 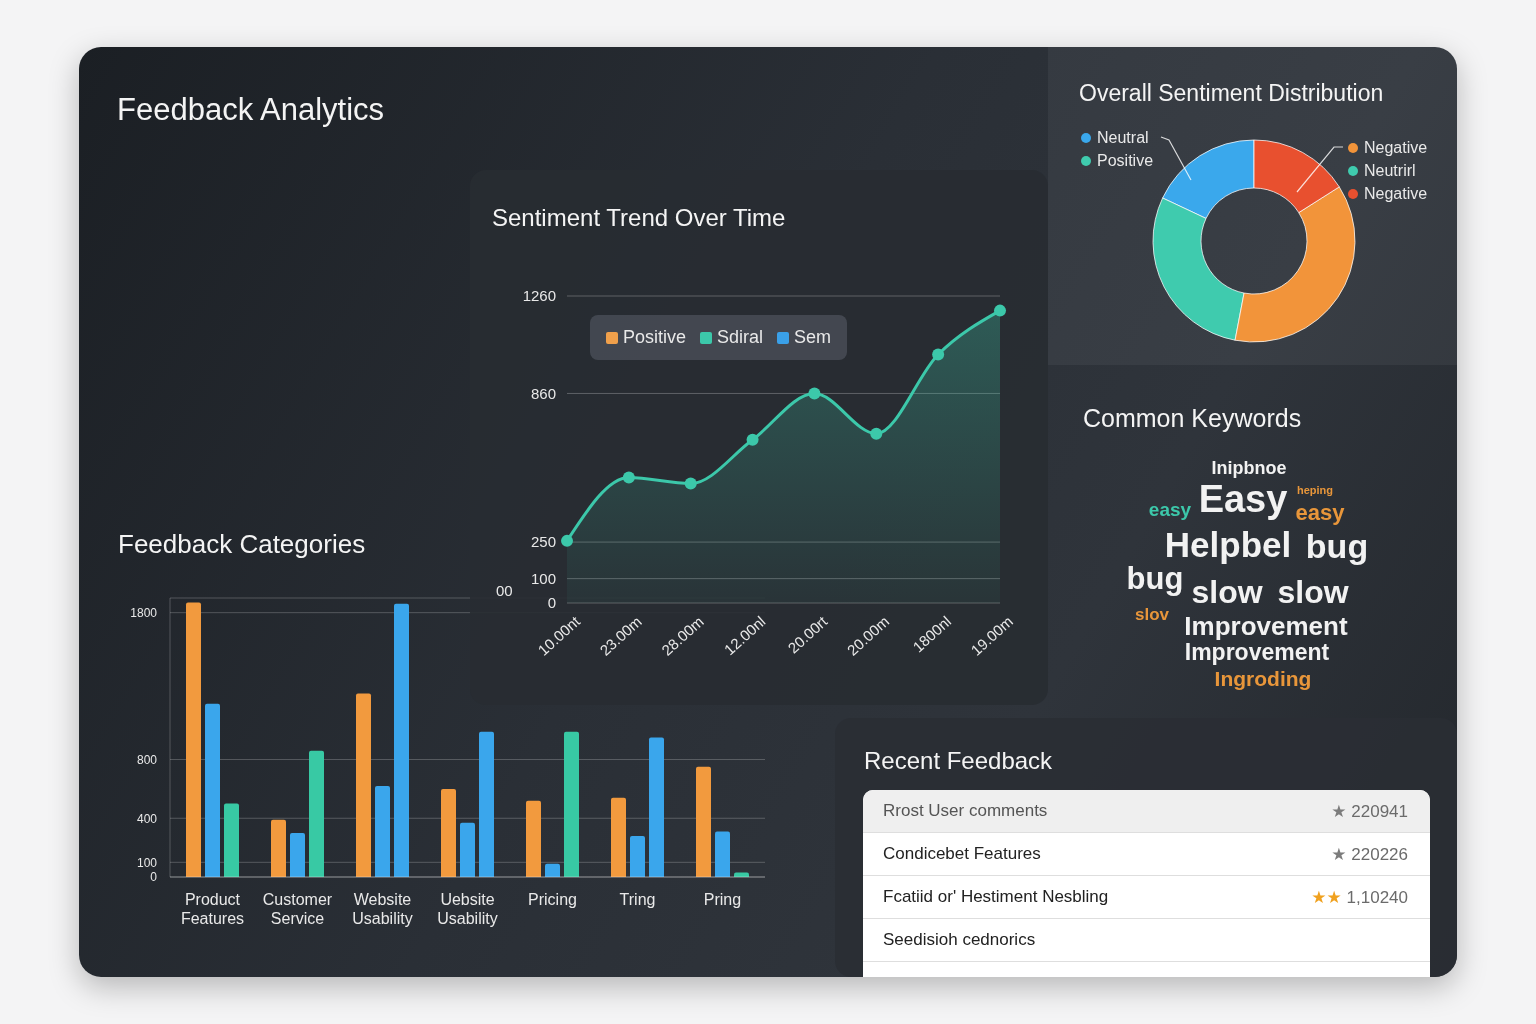 I want to click on text: Feedback Analytics, so click(x=251, y=110).